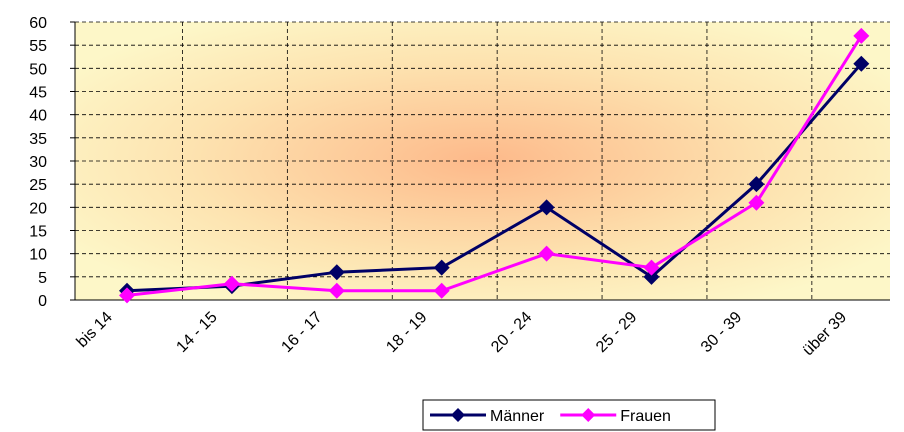 This screenshot has height=432, width=904. What do you see at coordinates (38, 162) in the screenshot?
I see `y-tick-label: 30` at bounding box center [38, 162].